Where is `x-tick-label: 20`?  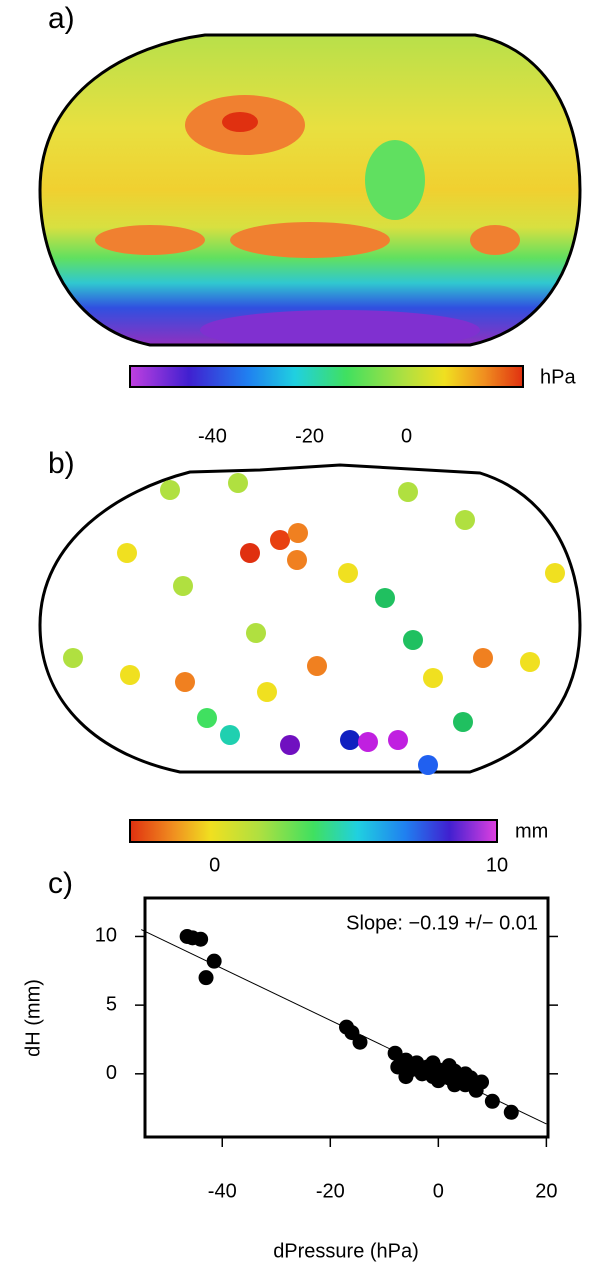 x-tick-label: 20 is located at coordinates (546, 1191).